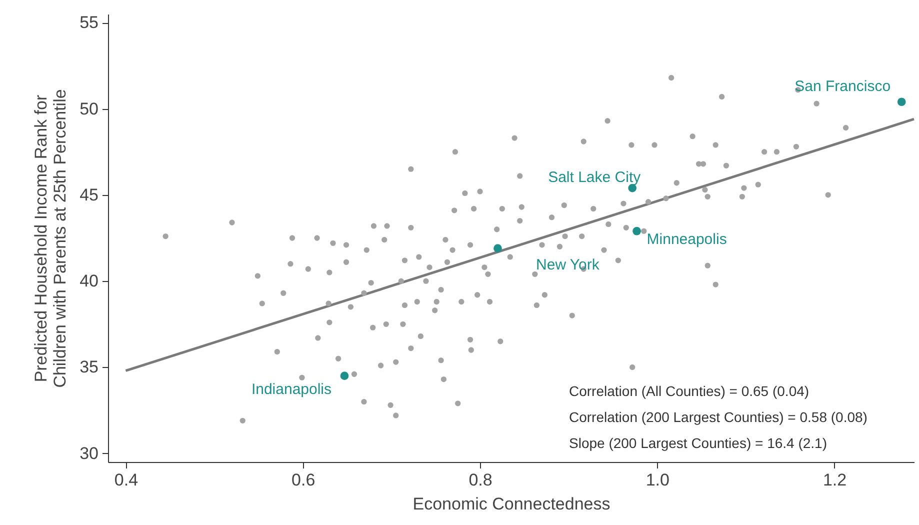  What do you see at coordinates (304, 480) in the screenshot?
I see `x-tick-label: 0.6` at bounding box center [304, 480].